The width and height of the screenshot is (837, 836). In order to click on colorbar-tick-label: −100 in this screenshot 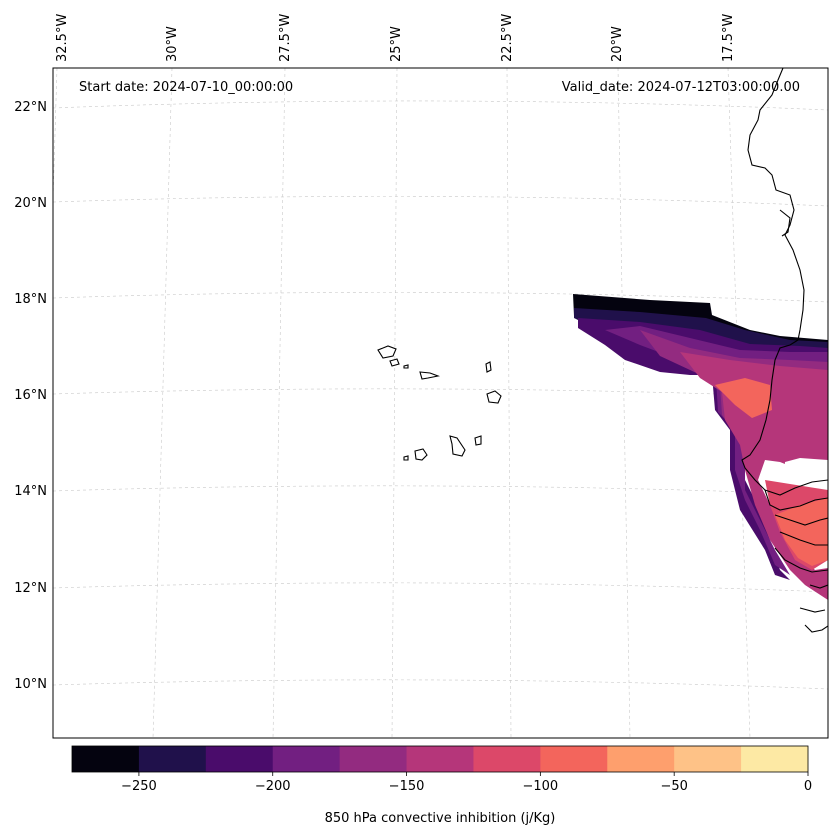, I will do `click(541, 786)`.